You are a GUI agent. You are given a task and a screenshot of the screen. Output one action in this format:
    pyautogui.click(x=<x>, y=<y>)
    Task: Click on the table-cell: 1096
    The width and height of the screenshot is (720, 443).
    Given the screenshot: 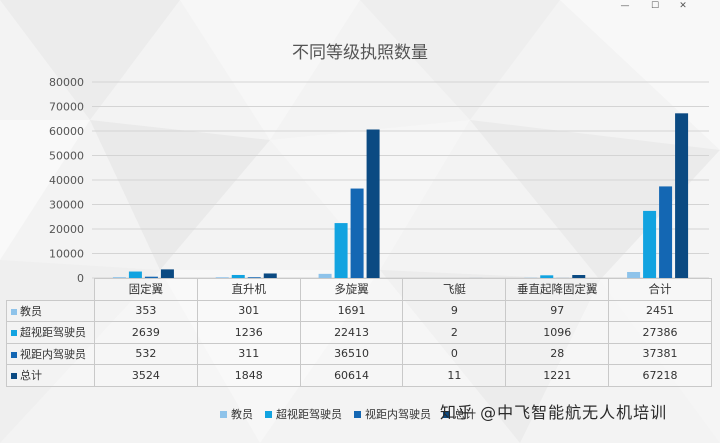 What is the action you would take?
    pyautogui.click(x=557, y=332)
    